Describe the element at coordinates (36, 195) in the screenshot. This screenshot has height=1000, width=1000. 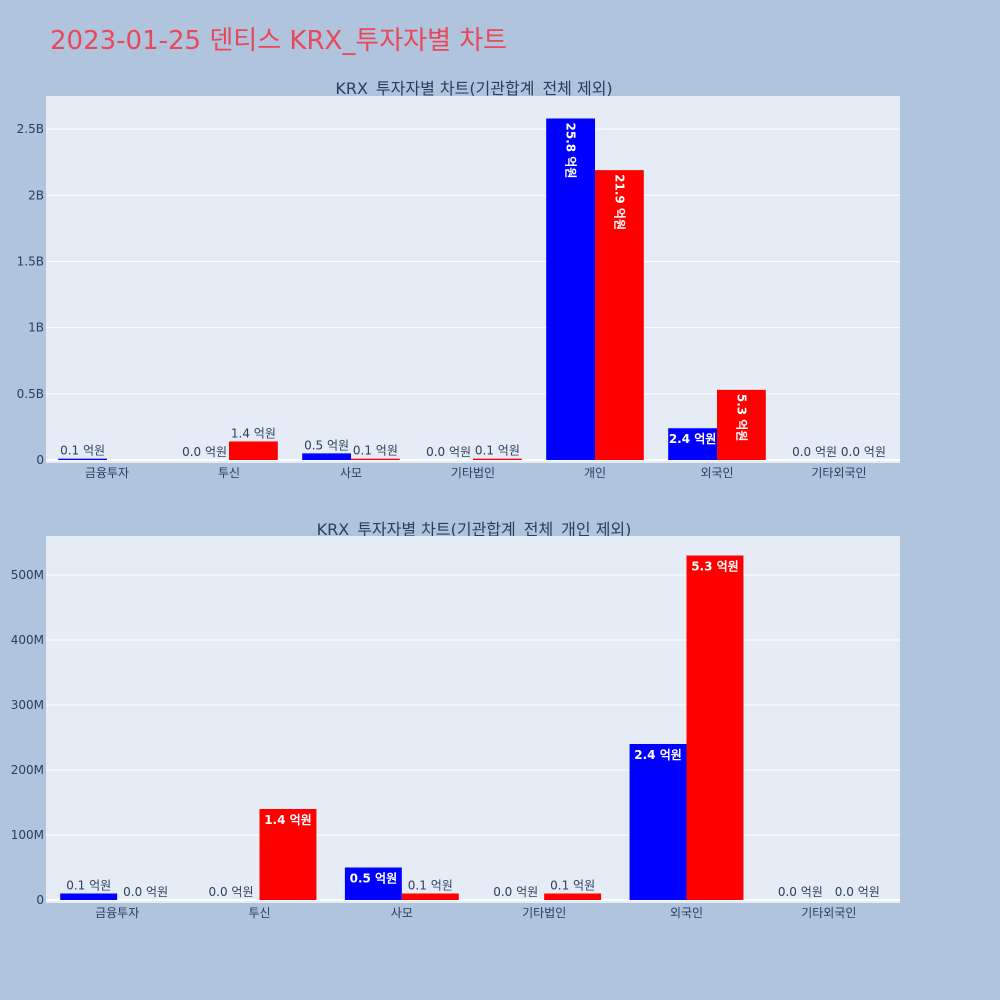
I see `y-tick-label: 2B` at that location.